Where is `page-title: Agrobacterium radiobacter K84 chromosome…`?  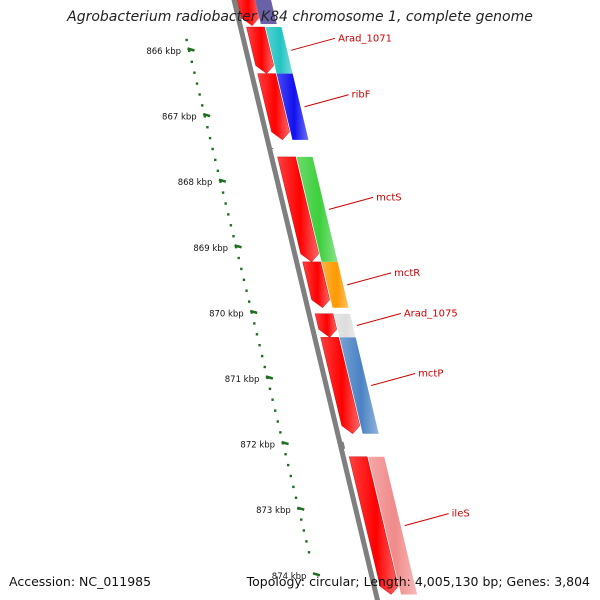 page-title: Agrobacterium radiobacter K84 chromosome… is located at coordinates (300, 17).